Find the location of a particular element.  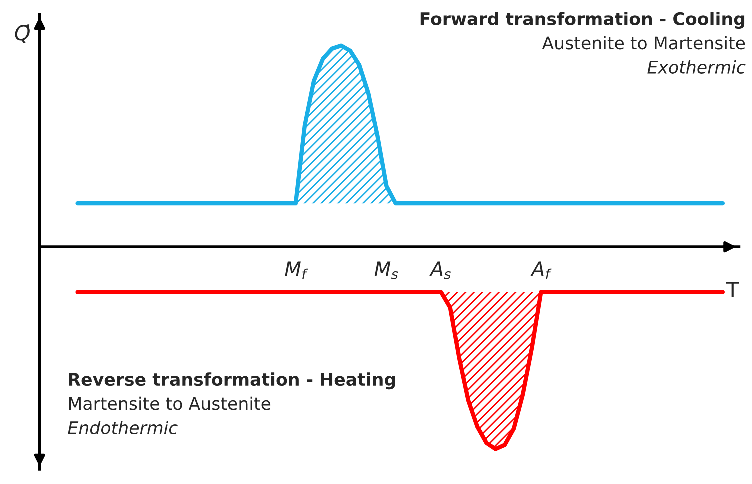

annotation: Reverse transformation - Heating is located at coordinates (232, 381).